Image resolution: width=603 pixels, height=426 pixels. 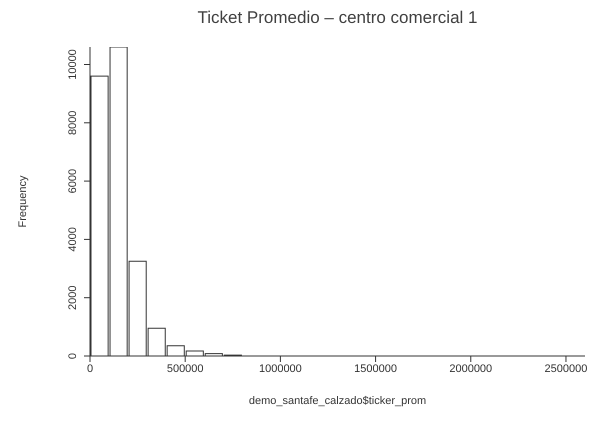 I want to click on y-axis-title: Frequency, so click(x=22, y=201).